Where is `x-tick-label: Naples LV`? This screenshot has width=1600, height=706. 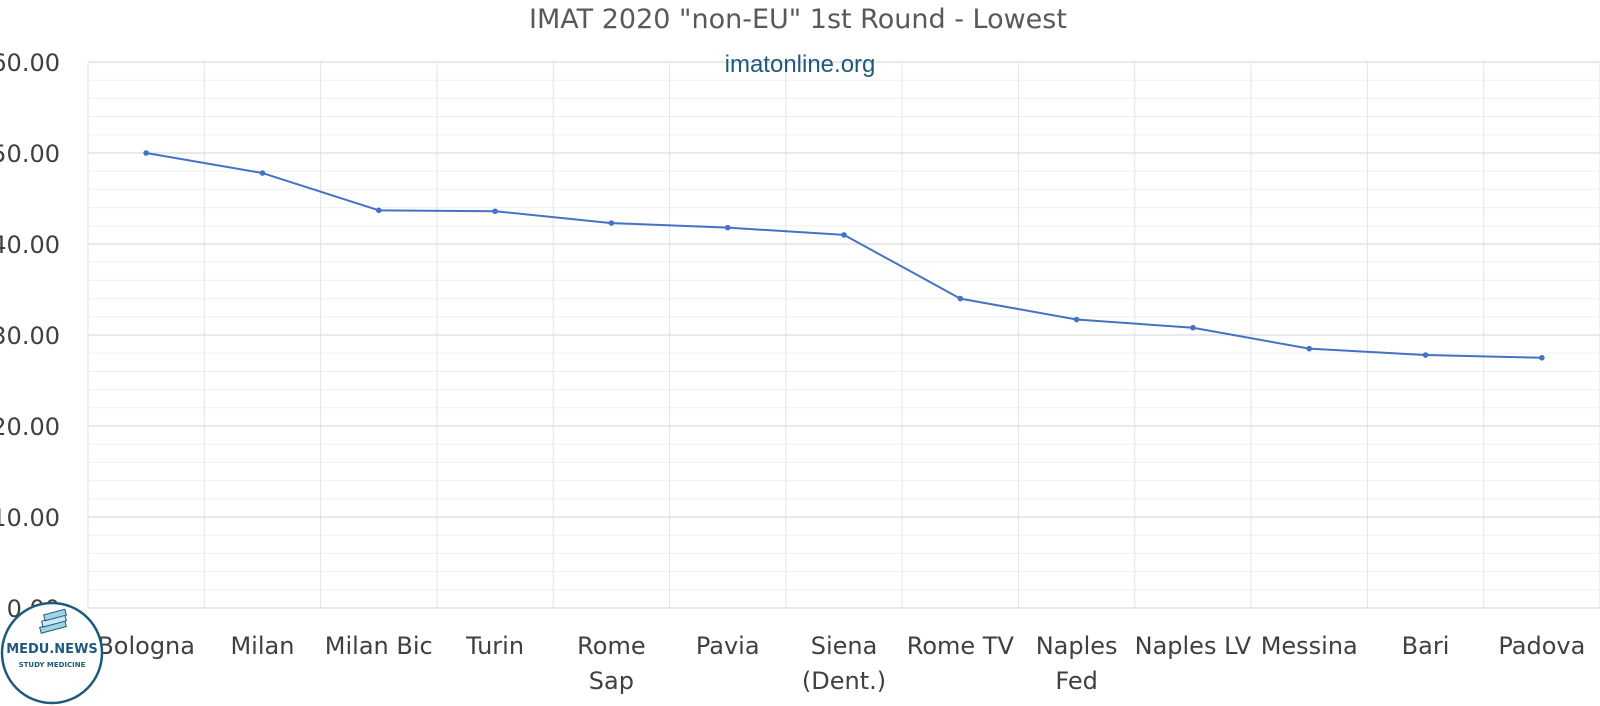 x-tick-label: Naples LV is located at coordinates (1193, 646).